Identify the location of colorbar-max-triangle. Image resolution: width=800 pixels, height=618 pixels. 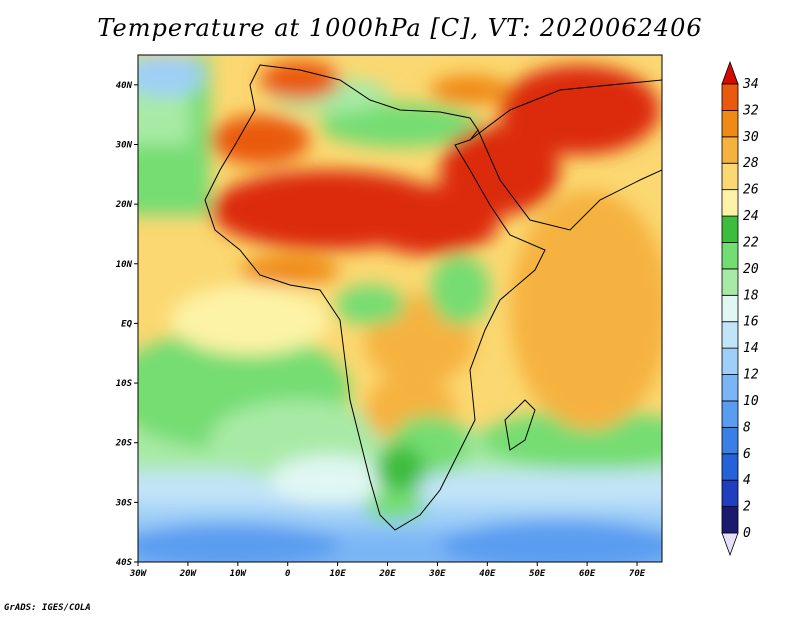
(730, 72).